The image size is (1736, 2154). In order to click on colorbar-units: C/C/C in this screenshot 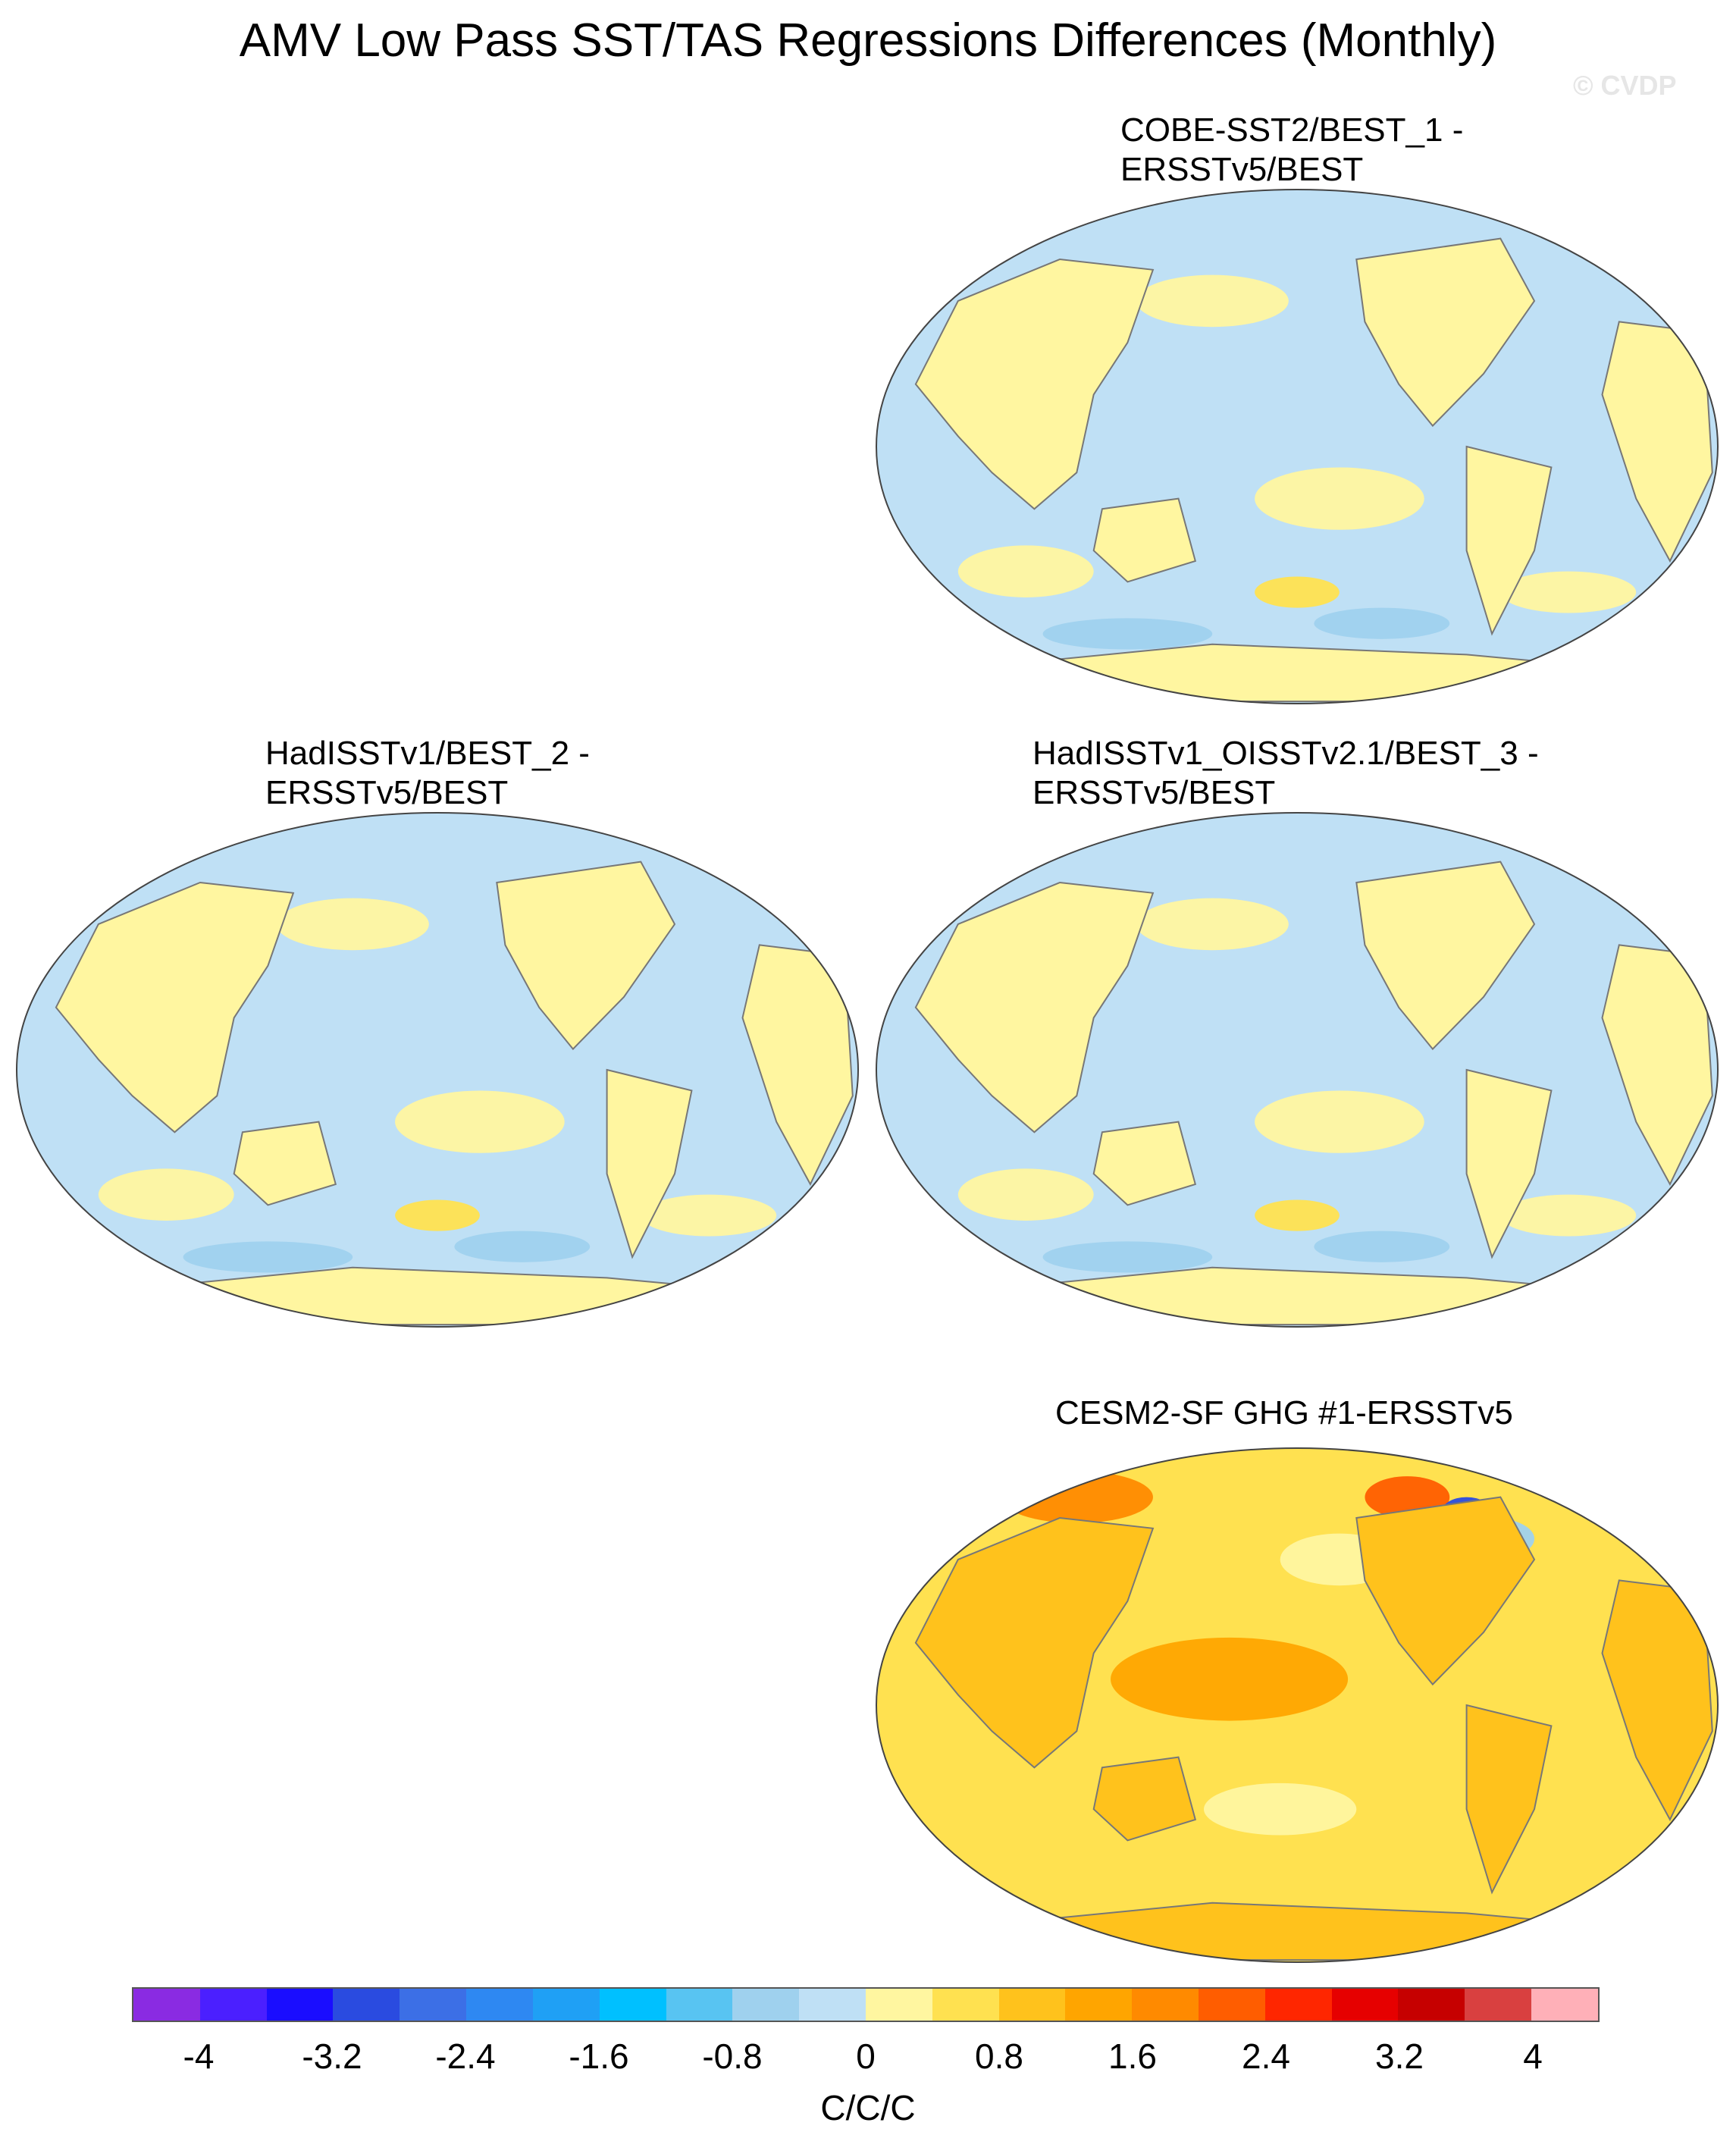, I will do `click(868, 2108)`.